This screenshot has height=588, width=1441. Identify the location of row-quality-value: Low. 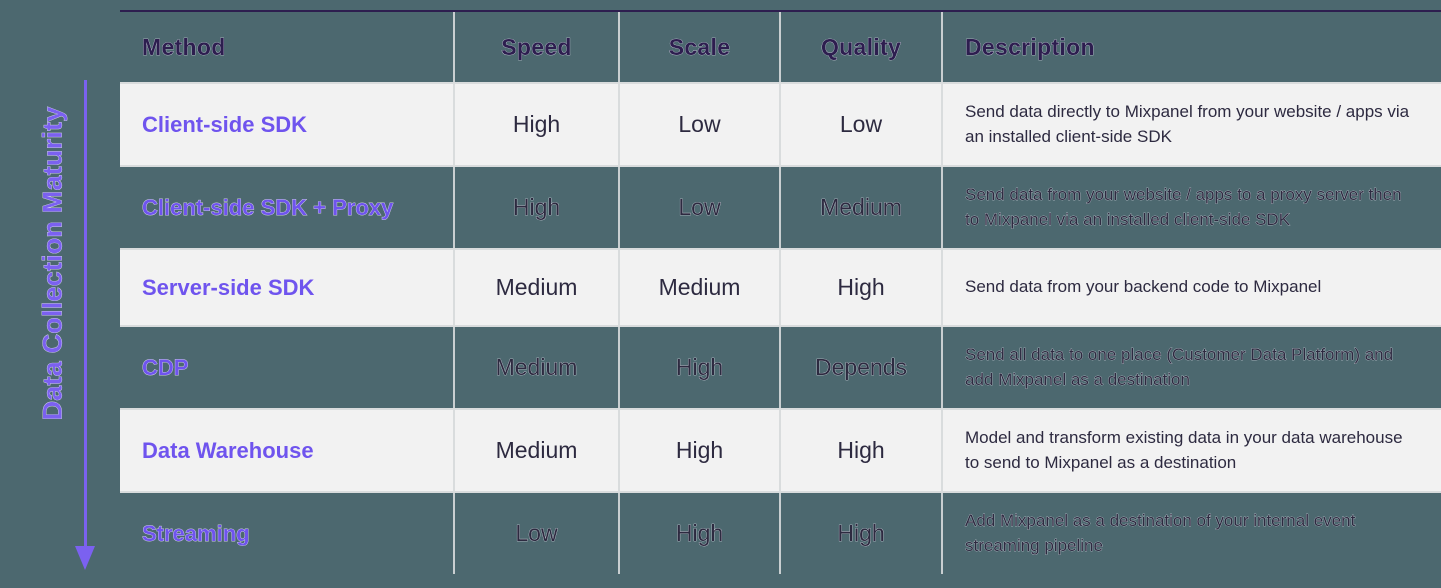
(861, 124).